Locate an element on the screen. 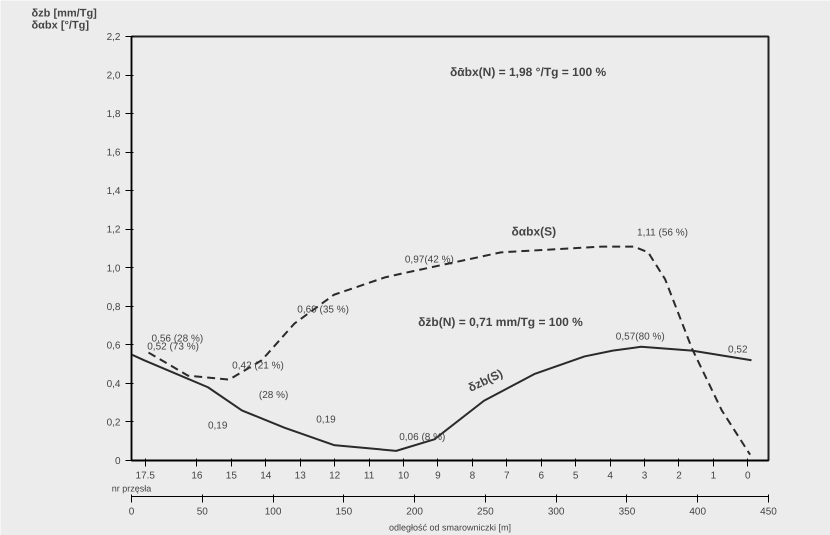 The image size is (830, 535). x-tick-label: 150 is located at coordinates (344, 512).